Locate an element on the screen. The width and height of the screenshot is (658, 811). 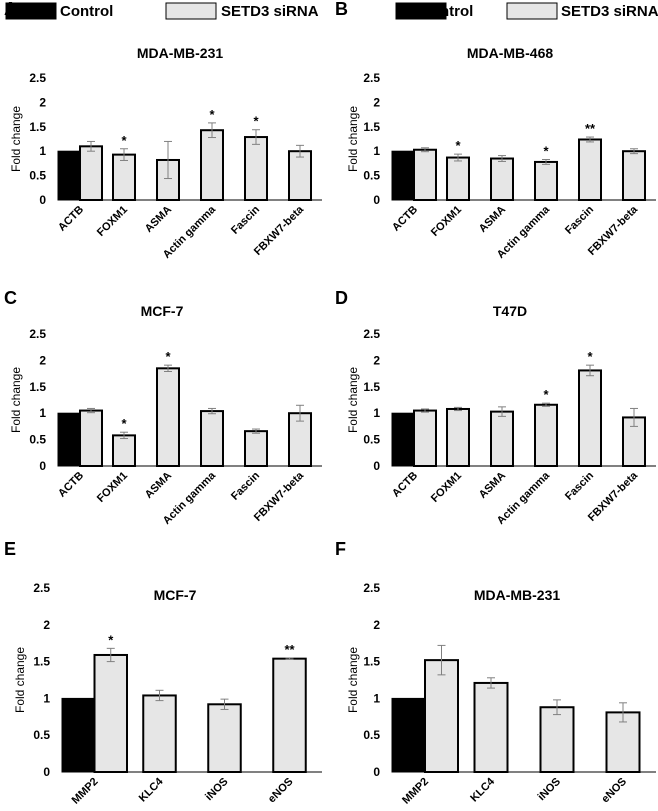
panel-letter-f: F is located at coordinates (340, 549).